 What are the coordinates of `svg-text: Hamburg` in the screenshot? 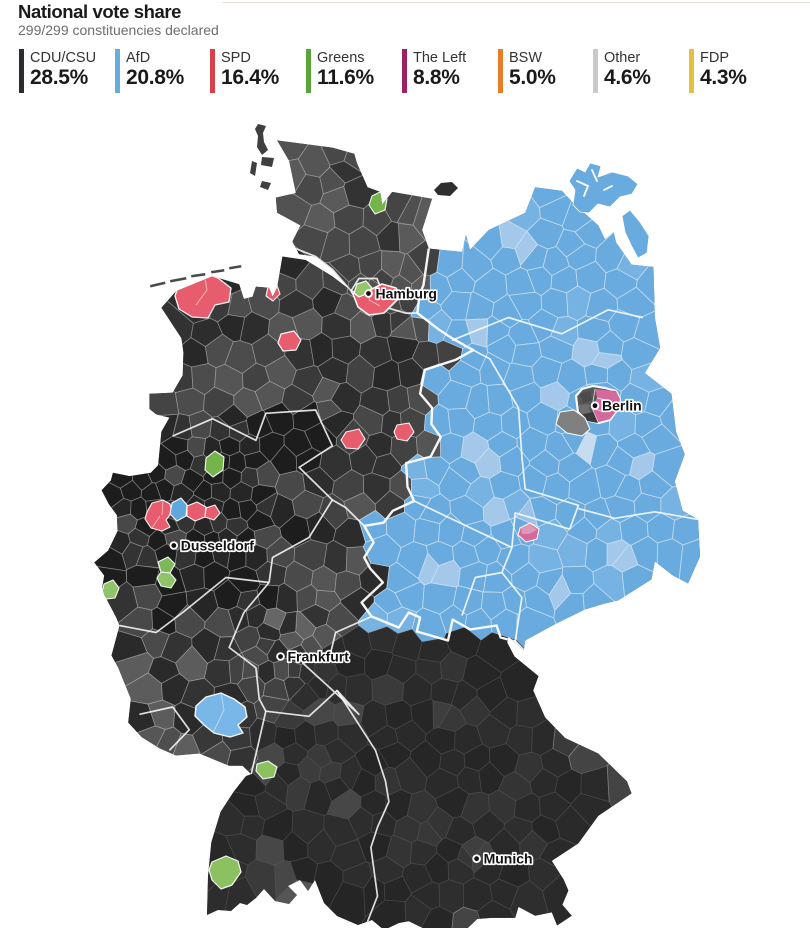 It's located at (406, 294).